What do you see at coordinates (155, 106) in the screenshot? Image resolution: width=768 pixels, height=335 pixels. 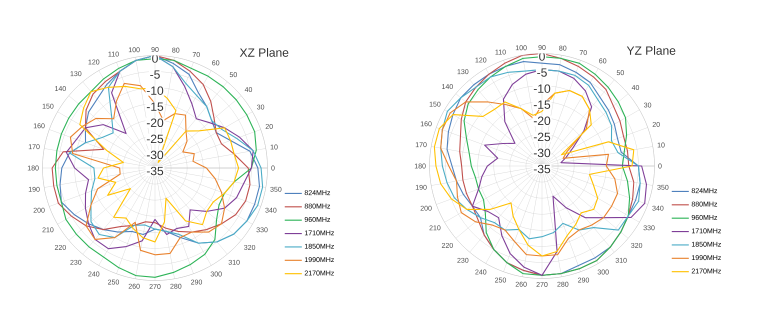 I see `y-tick-label: -15` at bounding box center [155, 106].